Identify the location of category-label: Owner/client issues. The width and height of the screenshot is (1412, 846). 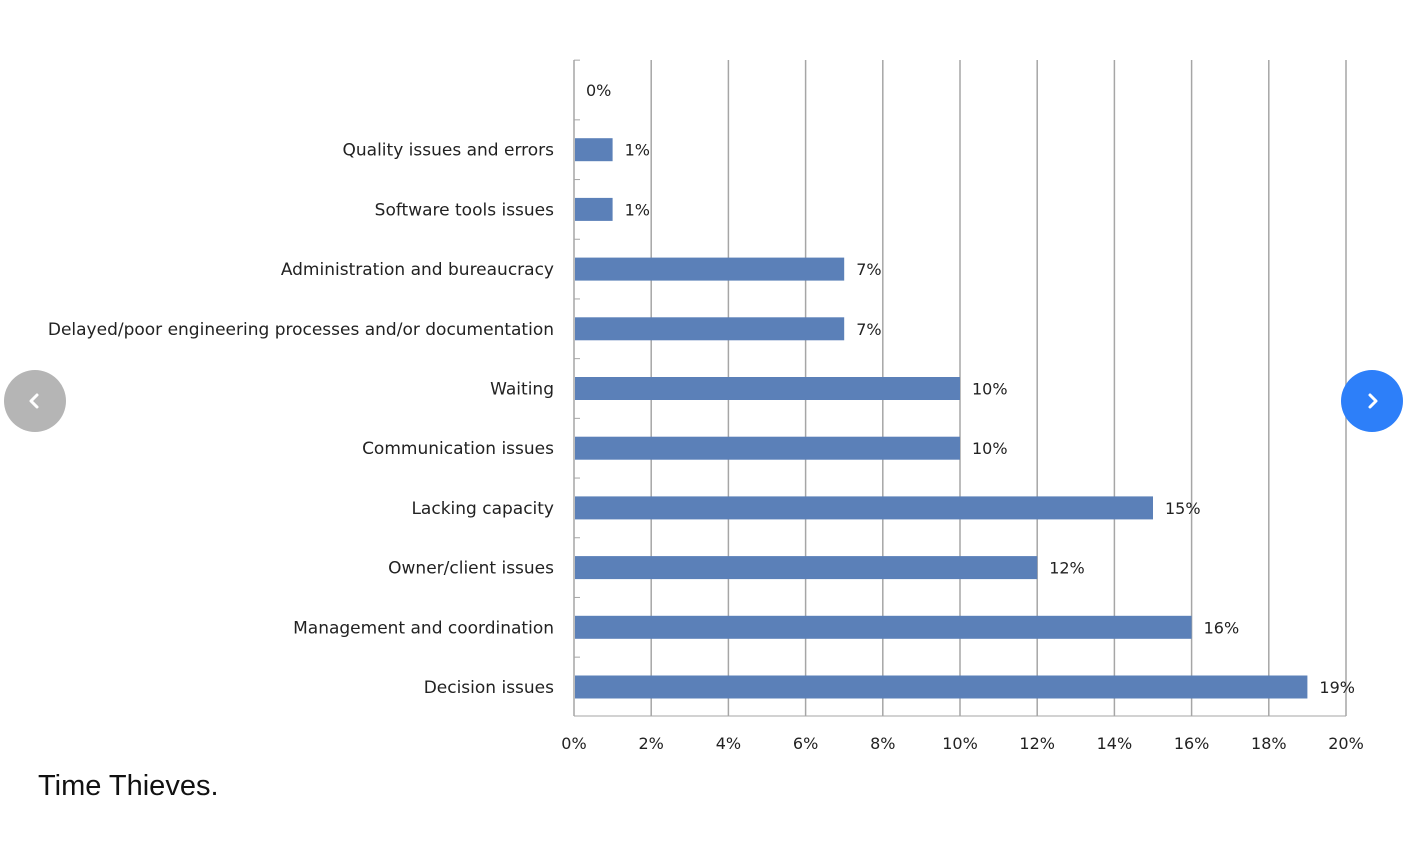
(471, 569).